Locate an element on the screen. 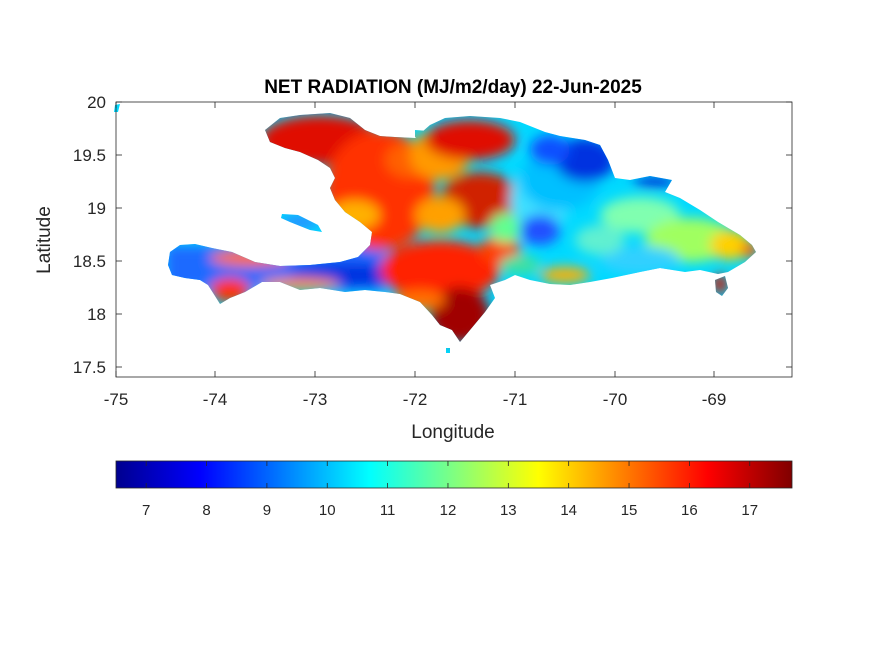  x-tick-label: -74 is located at coordinates (215, 399).